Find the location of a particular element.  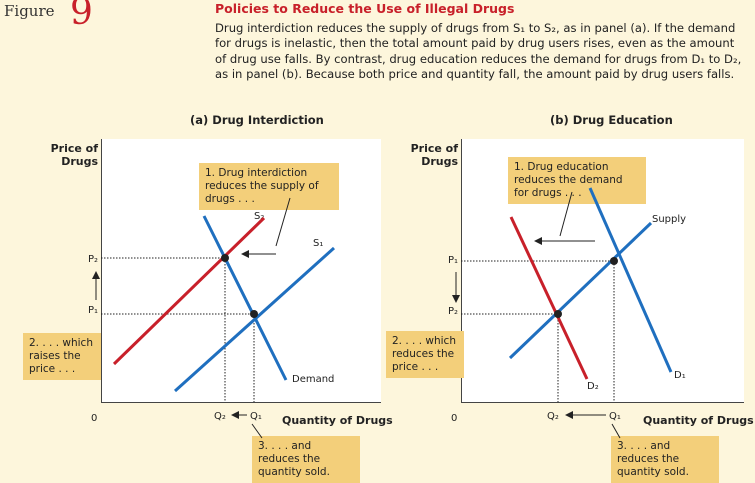

panel-a-guides is located at coordinates (178, 329).